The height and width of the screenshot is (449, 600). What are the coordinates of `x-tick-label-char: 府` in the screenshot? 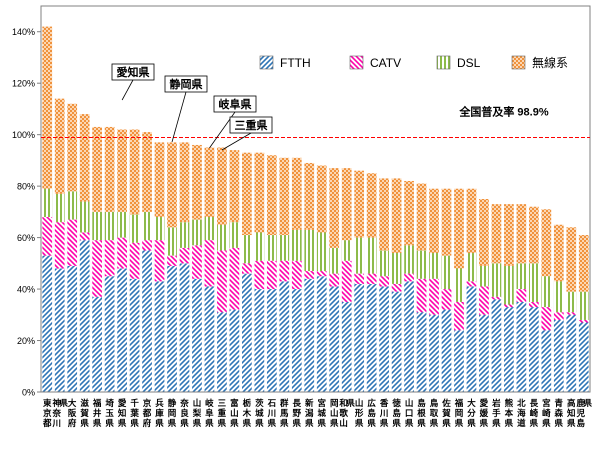 It's located at (147, 423).